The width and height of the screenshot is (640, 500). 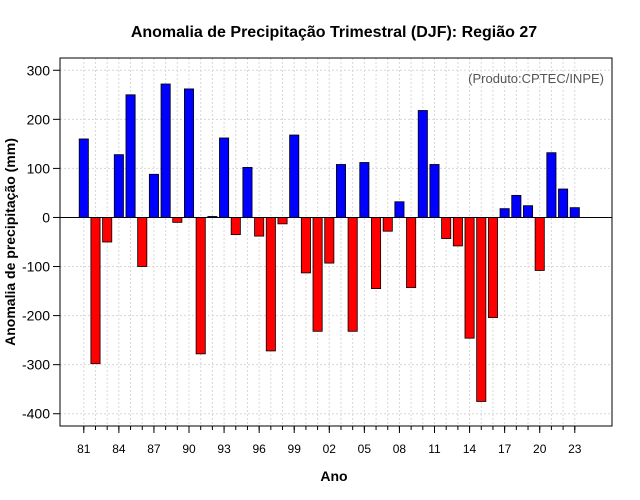 What do you see at coordinates (329, 441) in the screenshot?
I see `x-axis: 81 84 87 90 93 96 99 02 05 08 11 14 17 20 23` at bounding box center [329, 441].